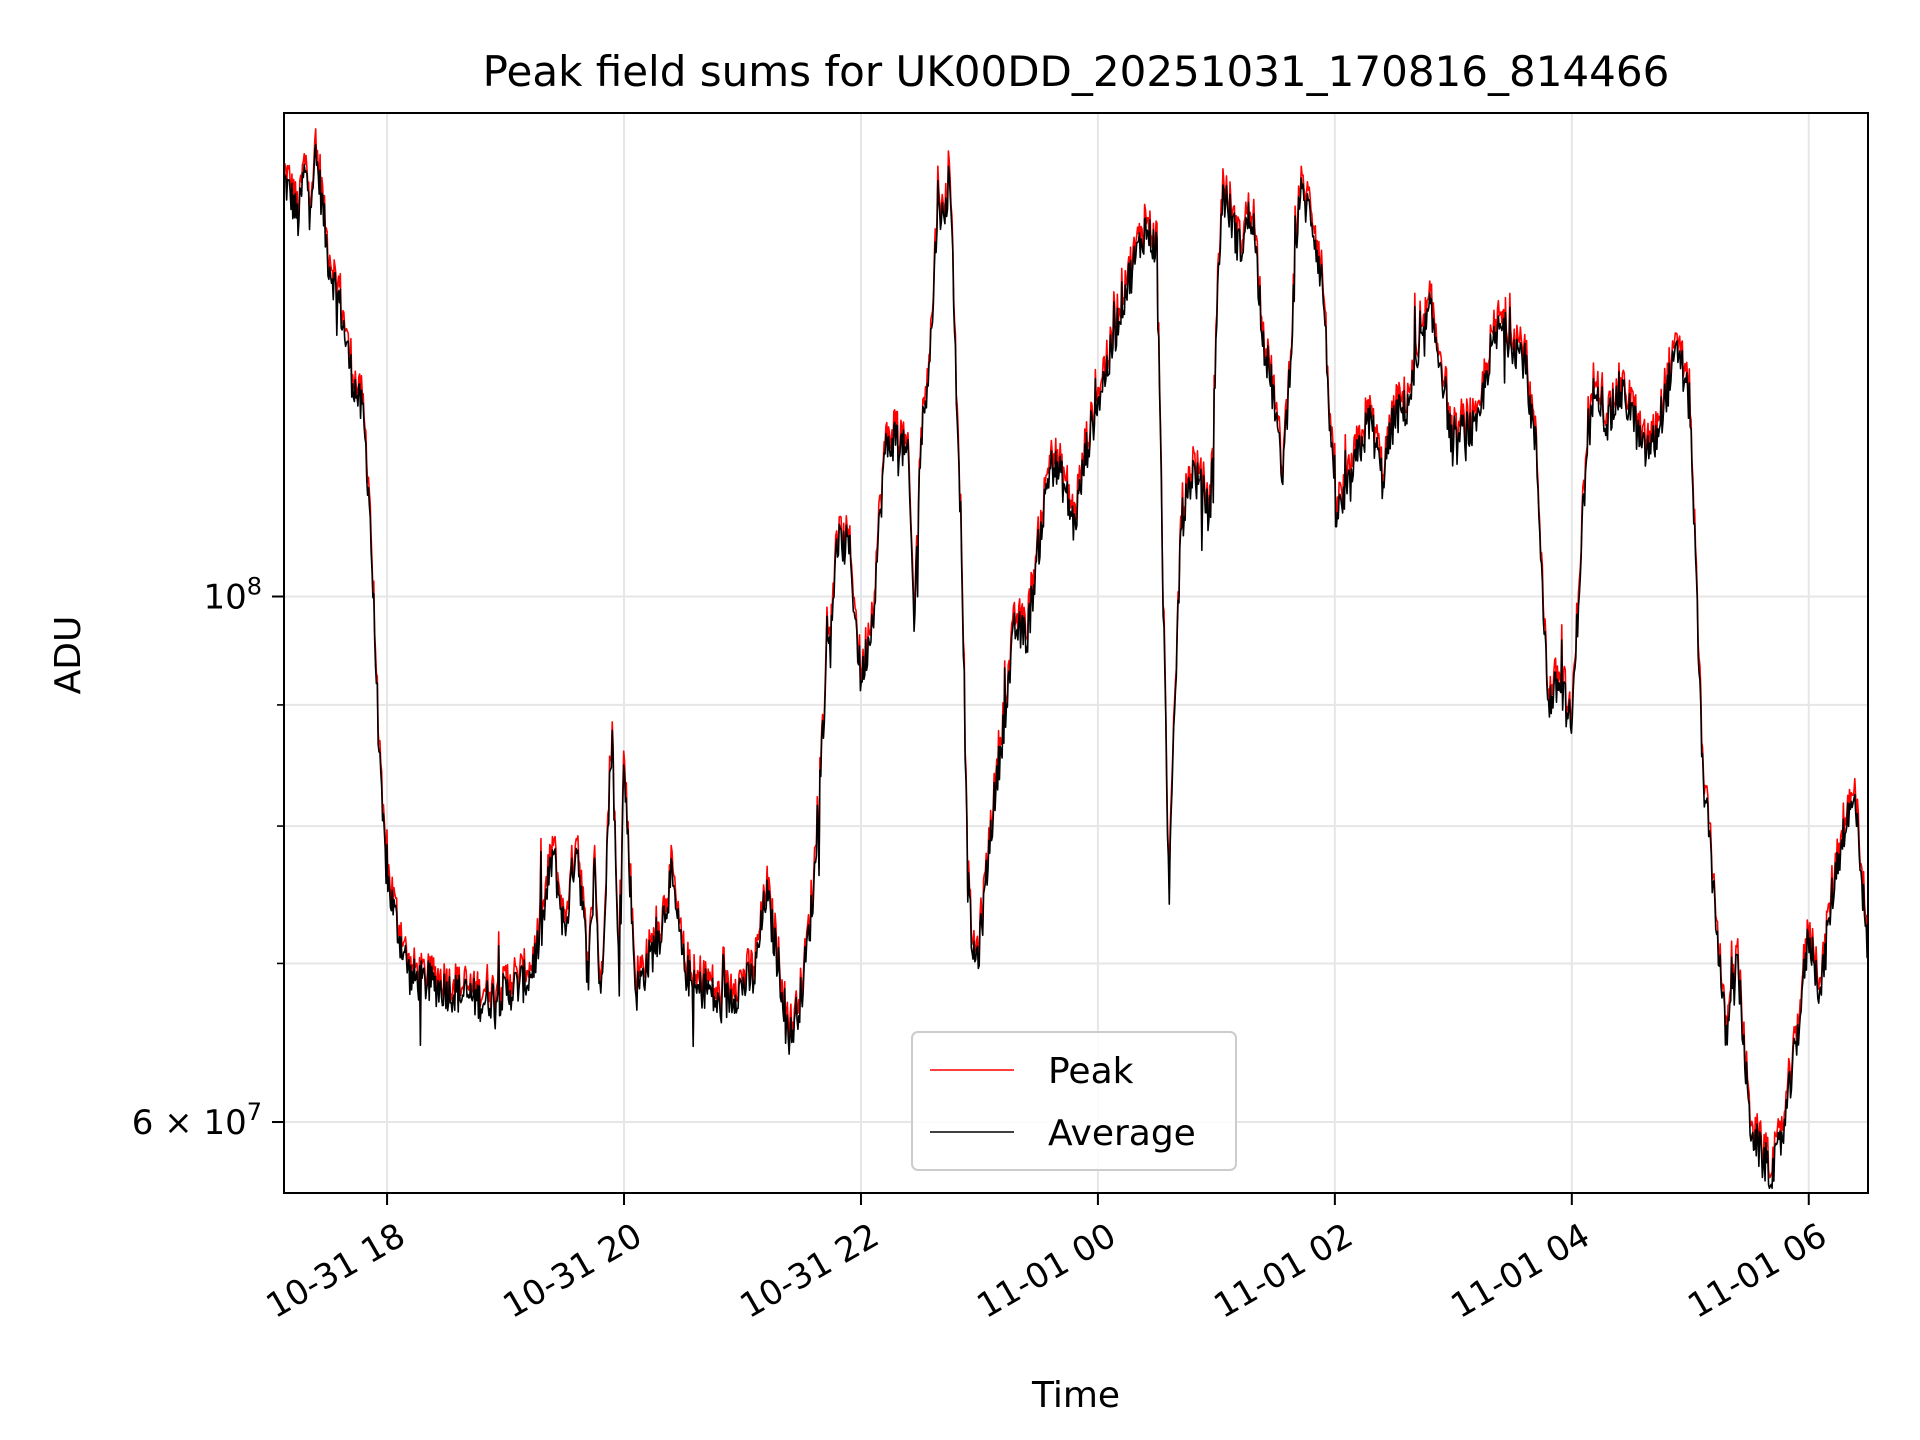 The image size is (1920, 1440). I want to click on legend: Peak Average, so click(1074, 1101).